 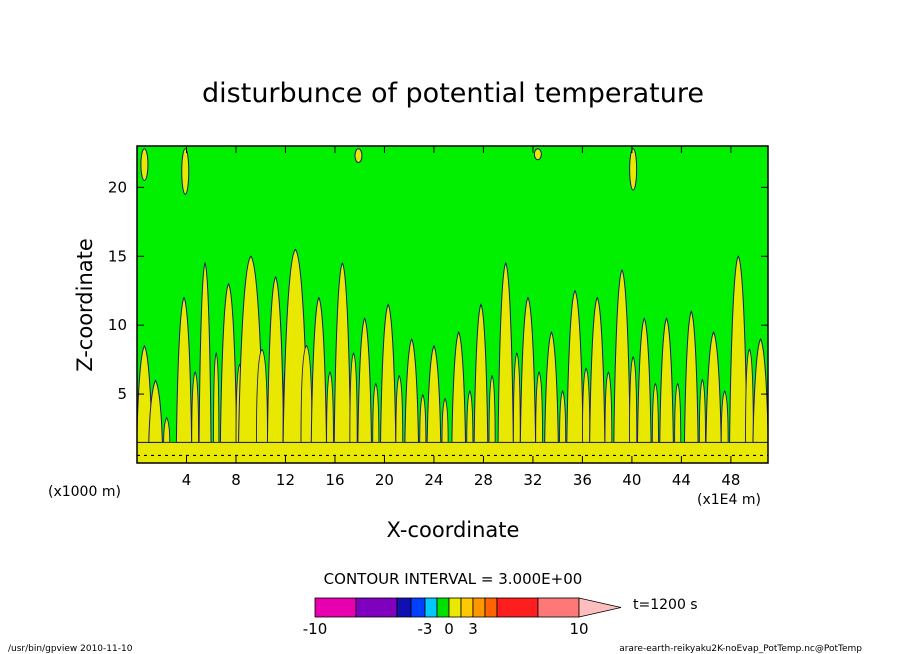 What do you see at coordinates (681, 480) in the screenshot?
I see `x-tick-label-10: 44` at bounding box center [681, 480].